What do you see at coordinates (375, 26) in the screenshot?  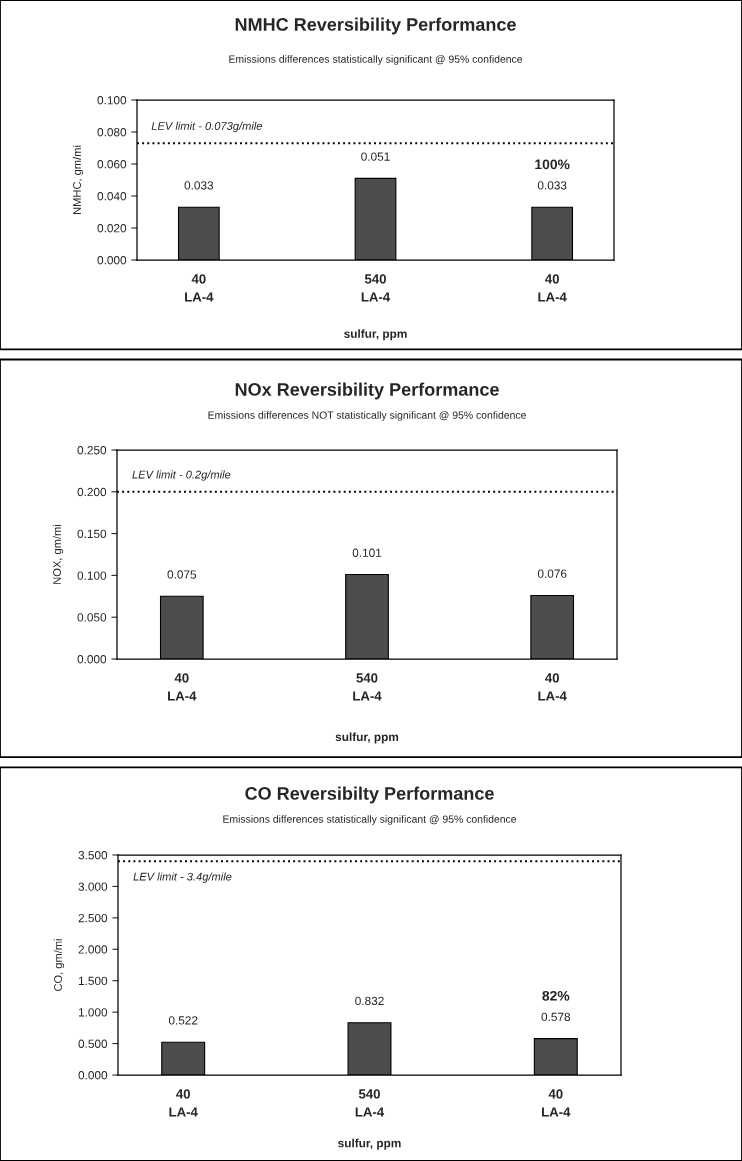 I see `chart-title: NMHC Reversibility Performance` at bounding box center [375, 26].